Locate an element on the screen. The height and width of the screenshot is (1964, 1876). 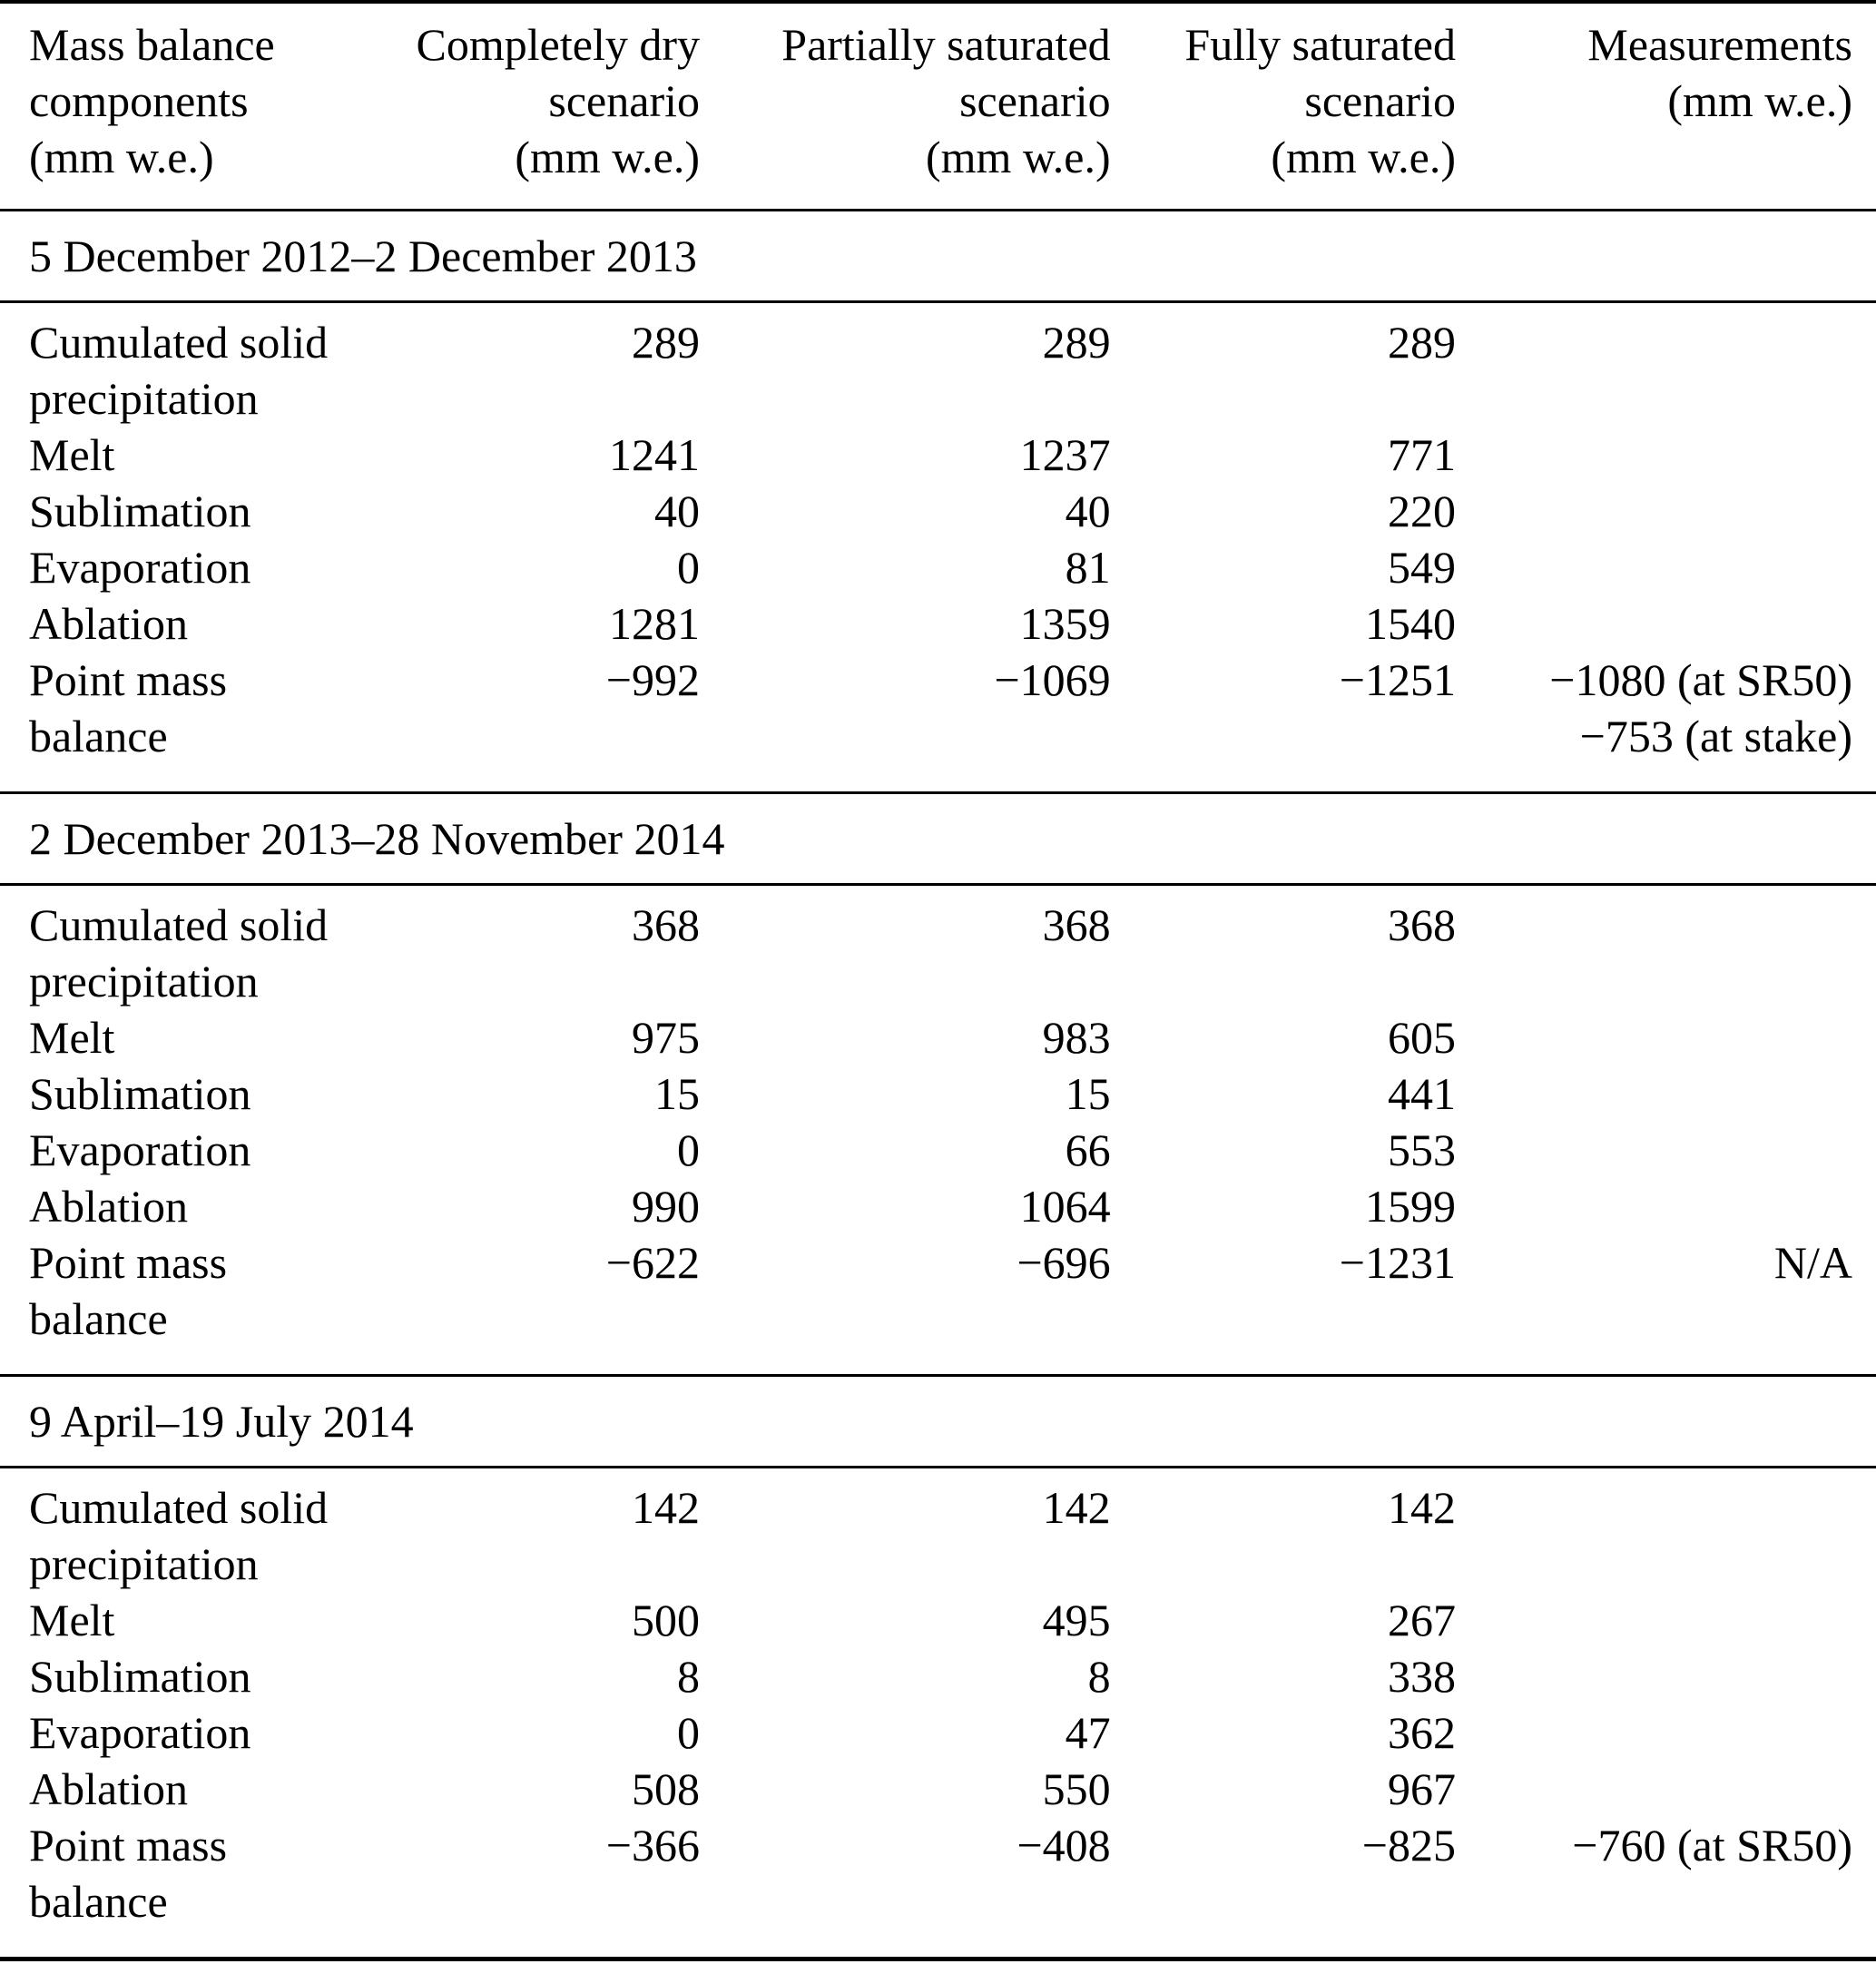
cell-value: 990 is located at coordinates (666, 1206).